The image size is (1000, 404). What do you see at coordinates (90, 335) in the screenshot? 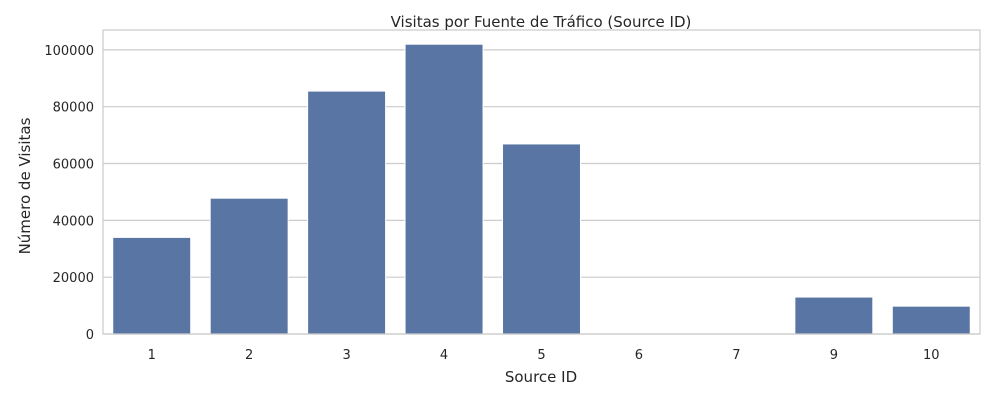
I see `y-tick-label: 0` at bounding box center [90, 335].